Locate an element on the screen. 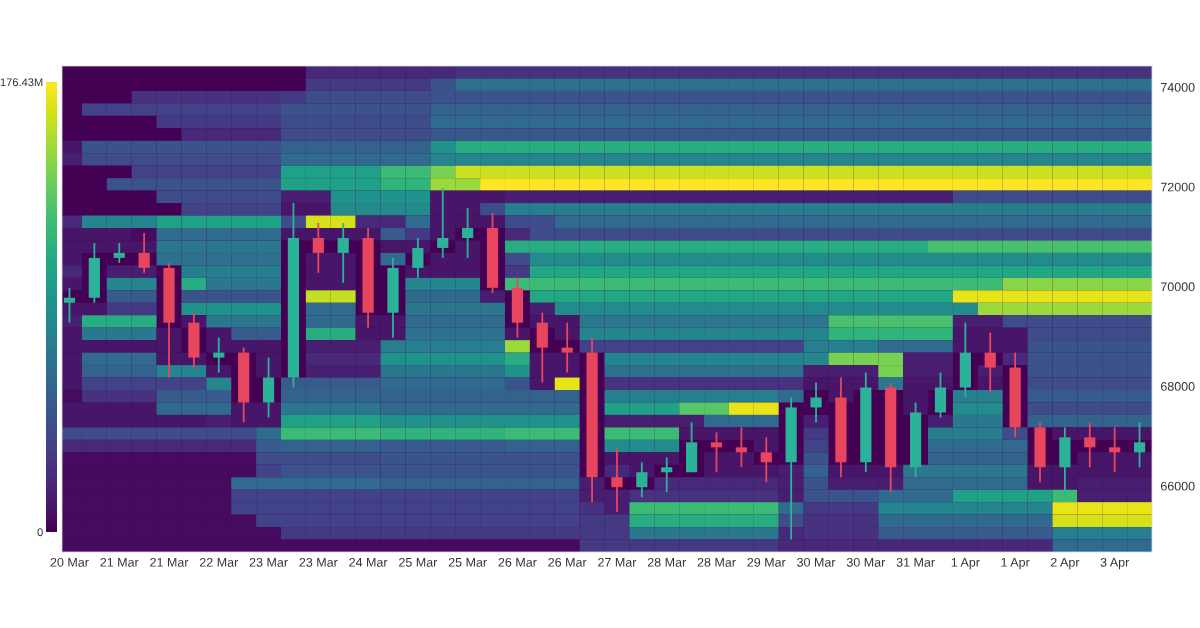 Image resolution: width=1200 pixels, height=628 pixels. y-tick-label: 68000 is located at coordinates (1177, 386).